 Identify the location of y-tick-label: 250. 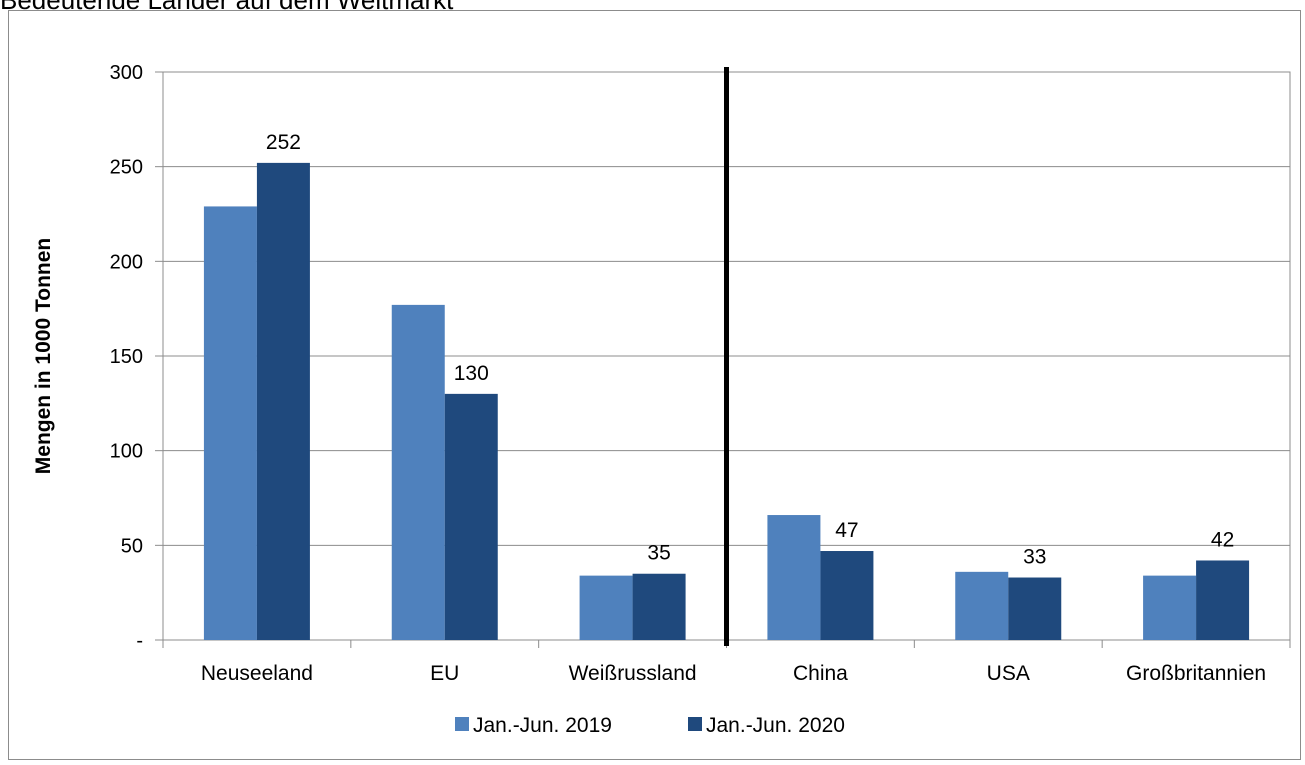
(126, 168).